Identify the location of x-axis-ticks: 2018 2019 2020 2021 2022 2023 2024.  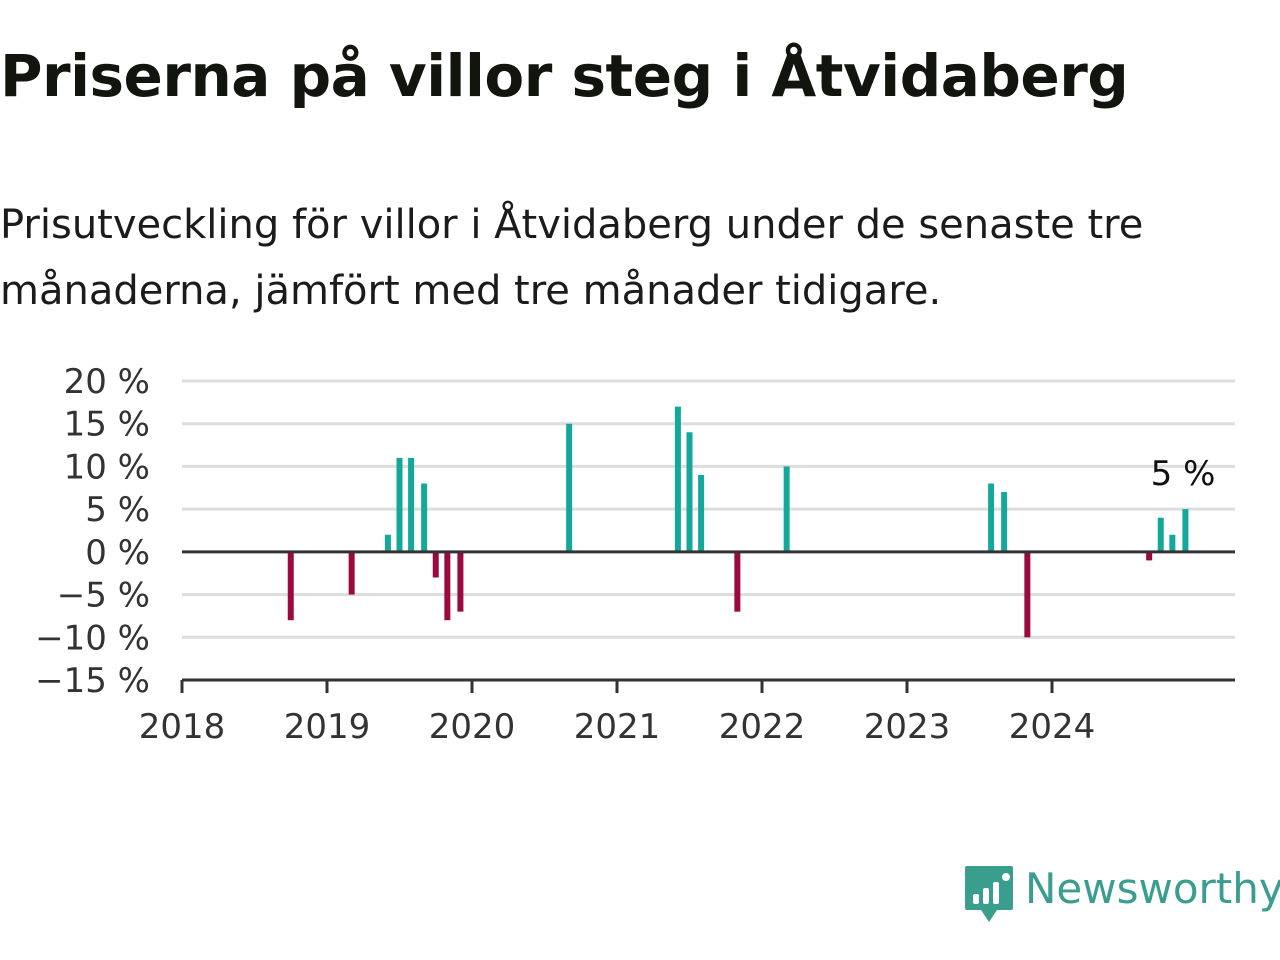
(617, 713).